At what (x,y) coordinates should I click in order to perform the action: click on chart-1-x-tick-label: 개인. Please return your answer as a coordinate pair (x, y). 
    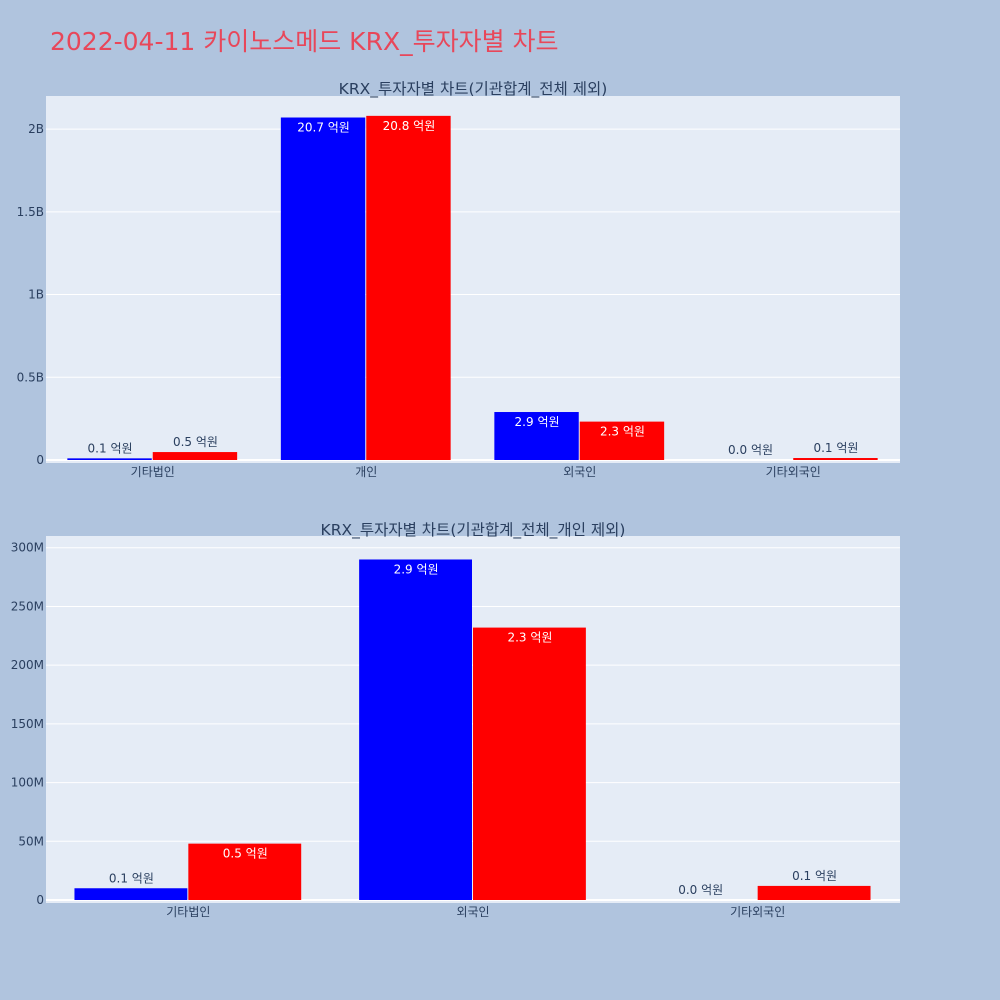
    Looking at the image, I should click on (366, 472).